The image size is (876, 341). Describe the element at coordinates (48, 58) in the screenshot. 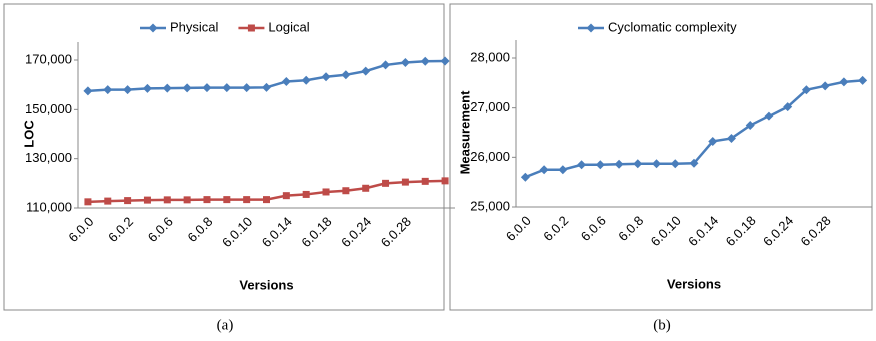

I see `y-tick-label: 170,000` at that location.